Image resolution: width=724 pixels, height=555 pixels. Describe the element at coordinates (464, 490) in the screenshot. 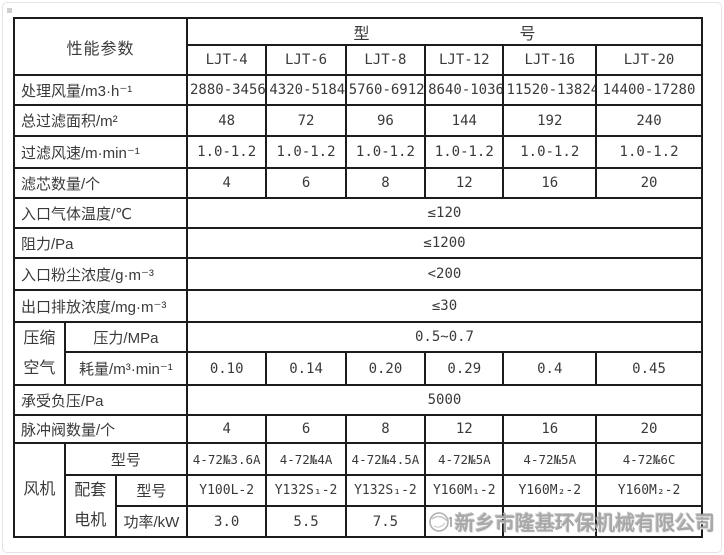

I see `value-cell: Y160M₁-2` at that location.